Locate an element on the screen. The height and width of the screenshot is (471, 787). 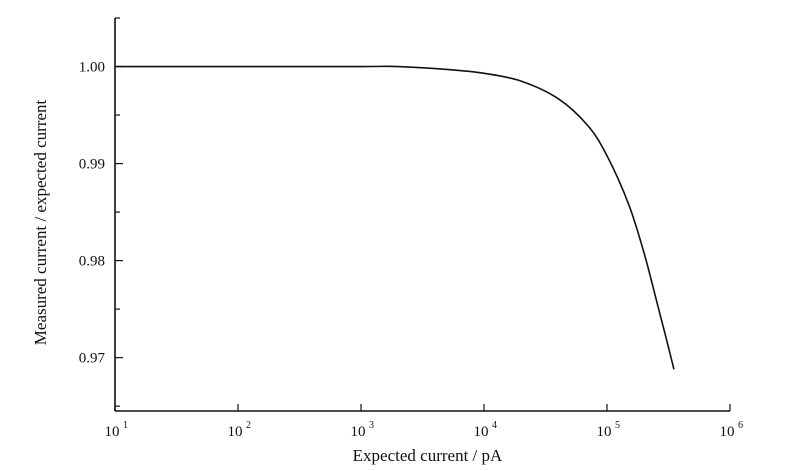
x-axis-title: Expected current / pA is located at coordinates (428, 455).